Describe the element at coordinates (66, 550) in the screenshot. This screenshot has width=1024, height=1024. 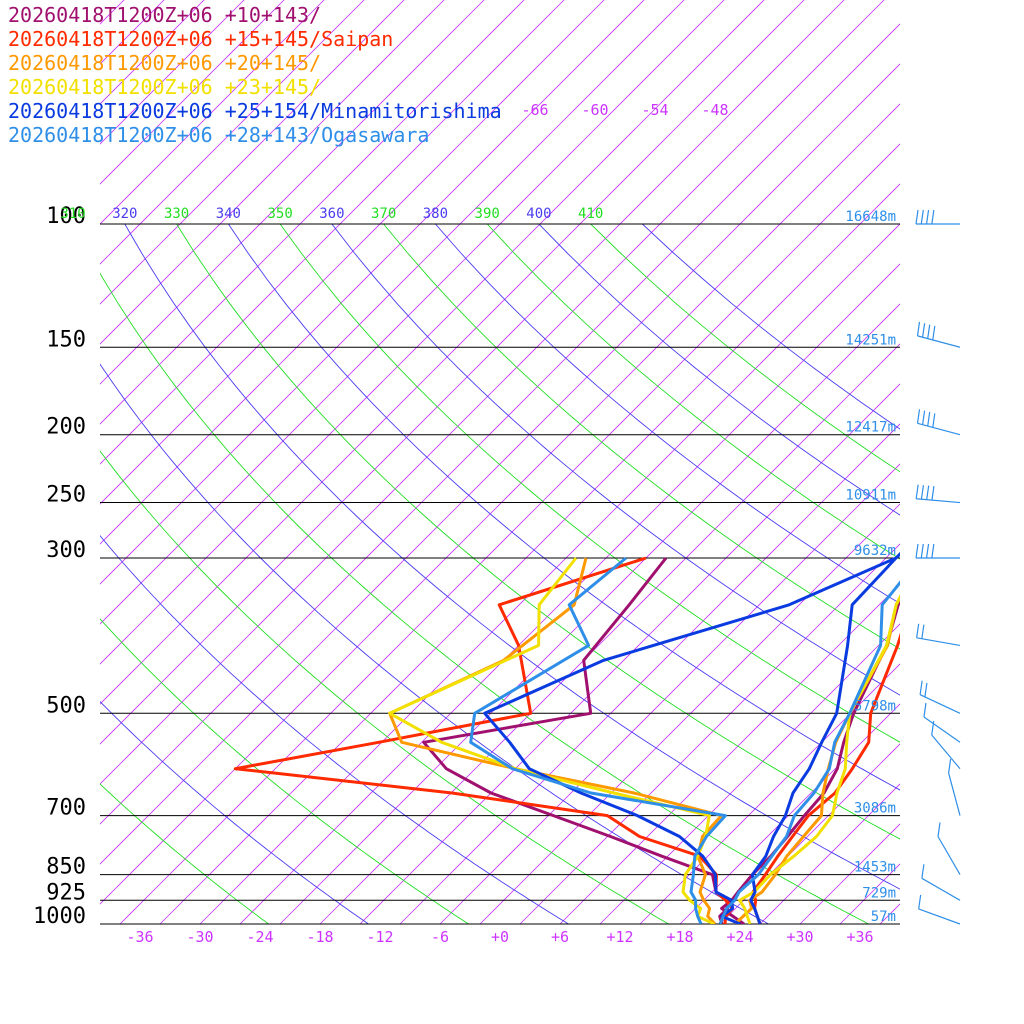
I see `pressure-tick-label: 300` at that location.